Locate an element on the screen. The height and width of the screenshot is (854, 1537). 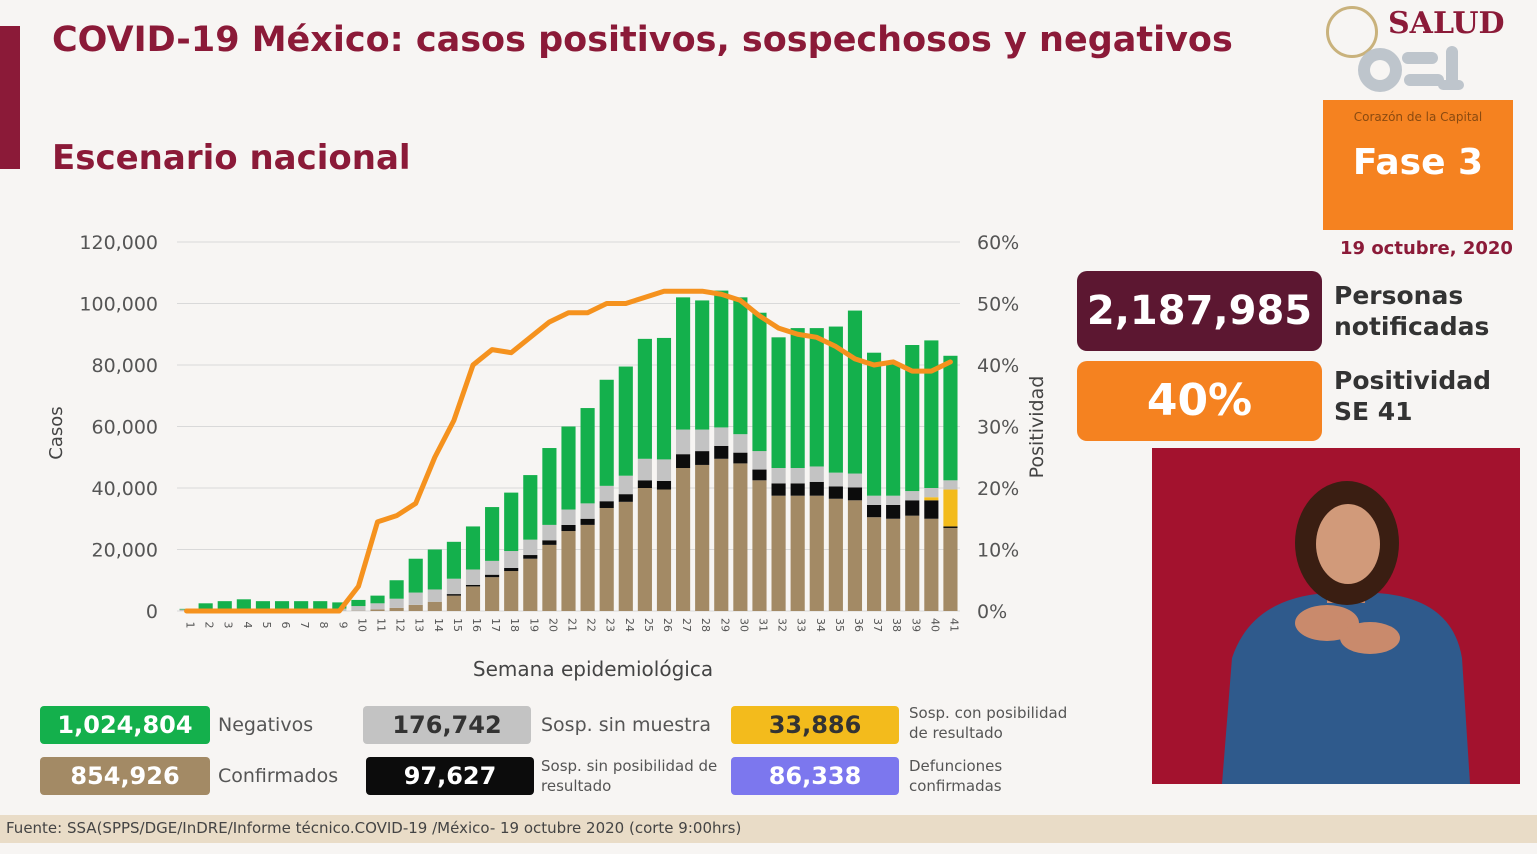
y2-tick-label: 40% is located at coordinates (998, 366).